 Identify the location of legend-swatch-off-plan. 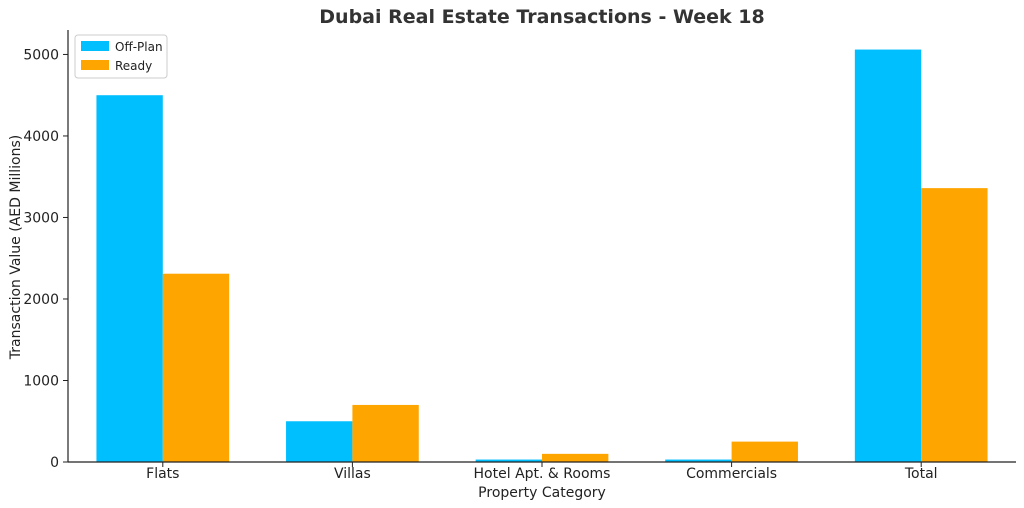
(95, 46).